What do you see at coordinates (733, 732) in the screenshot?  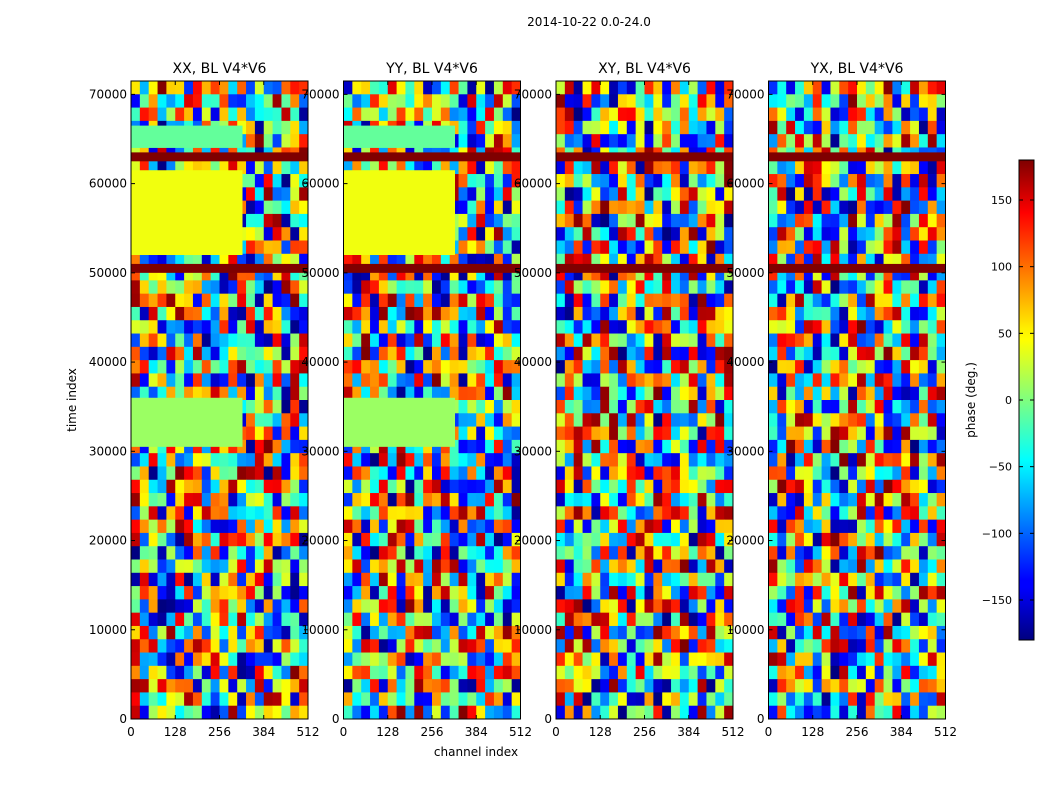 I see `x-tick-label: 512` at bounding box center [733, 732].